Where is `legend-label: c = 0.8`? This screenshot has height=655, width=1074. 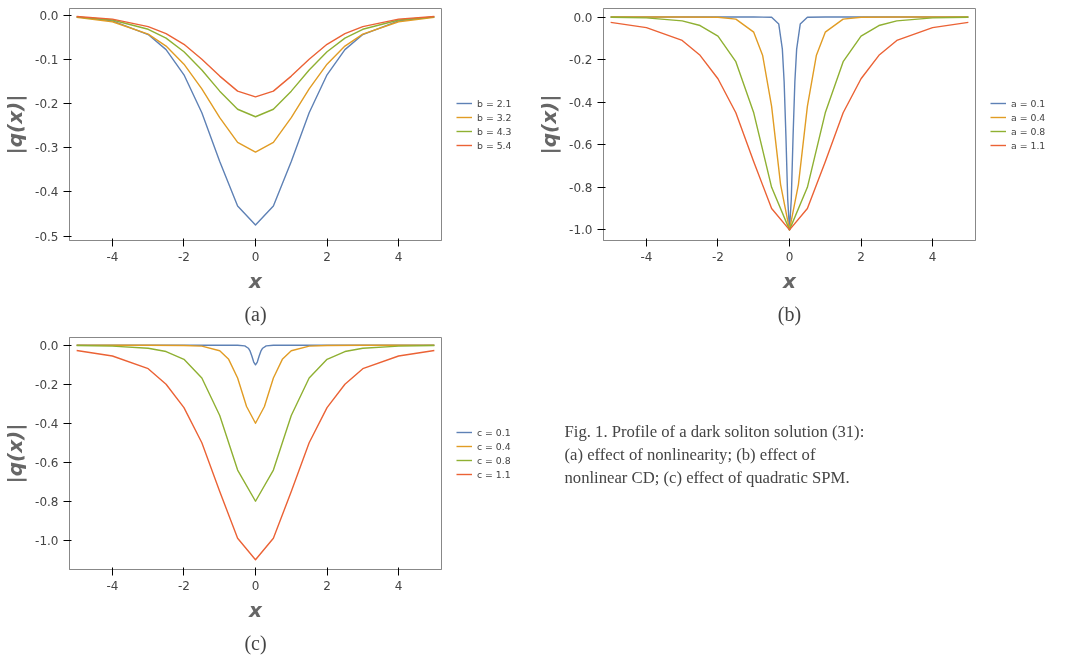
legend-label: c = 0.8 is located at coordinates (494, 460).